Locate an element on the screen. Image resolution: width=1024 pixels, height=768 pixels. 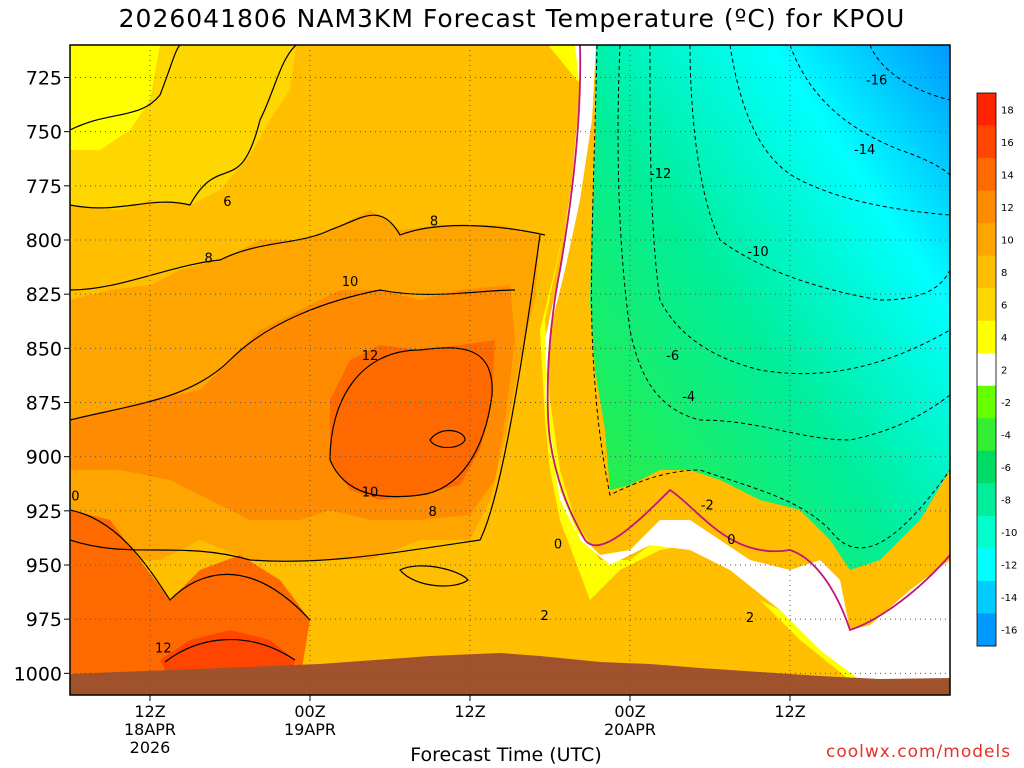
credit-text: coolwx.com/models is located at coordinates (919, 752).